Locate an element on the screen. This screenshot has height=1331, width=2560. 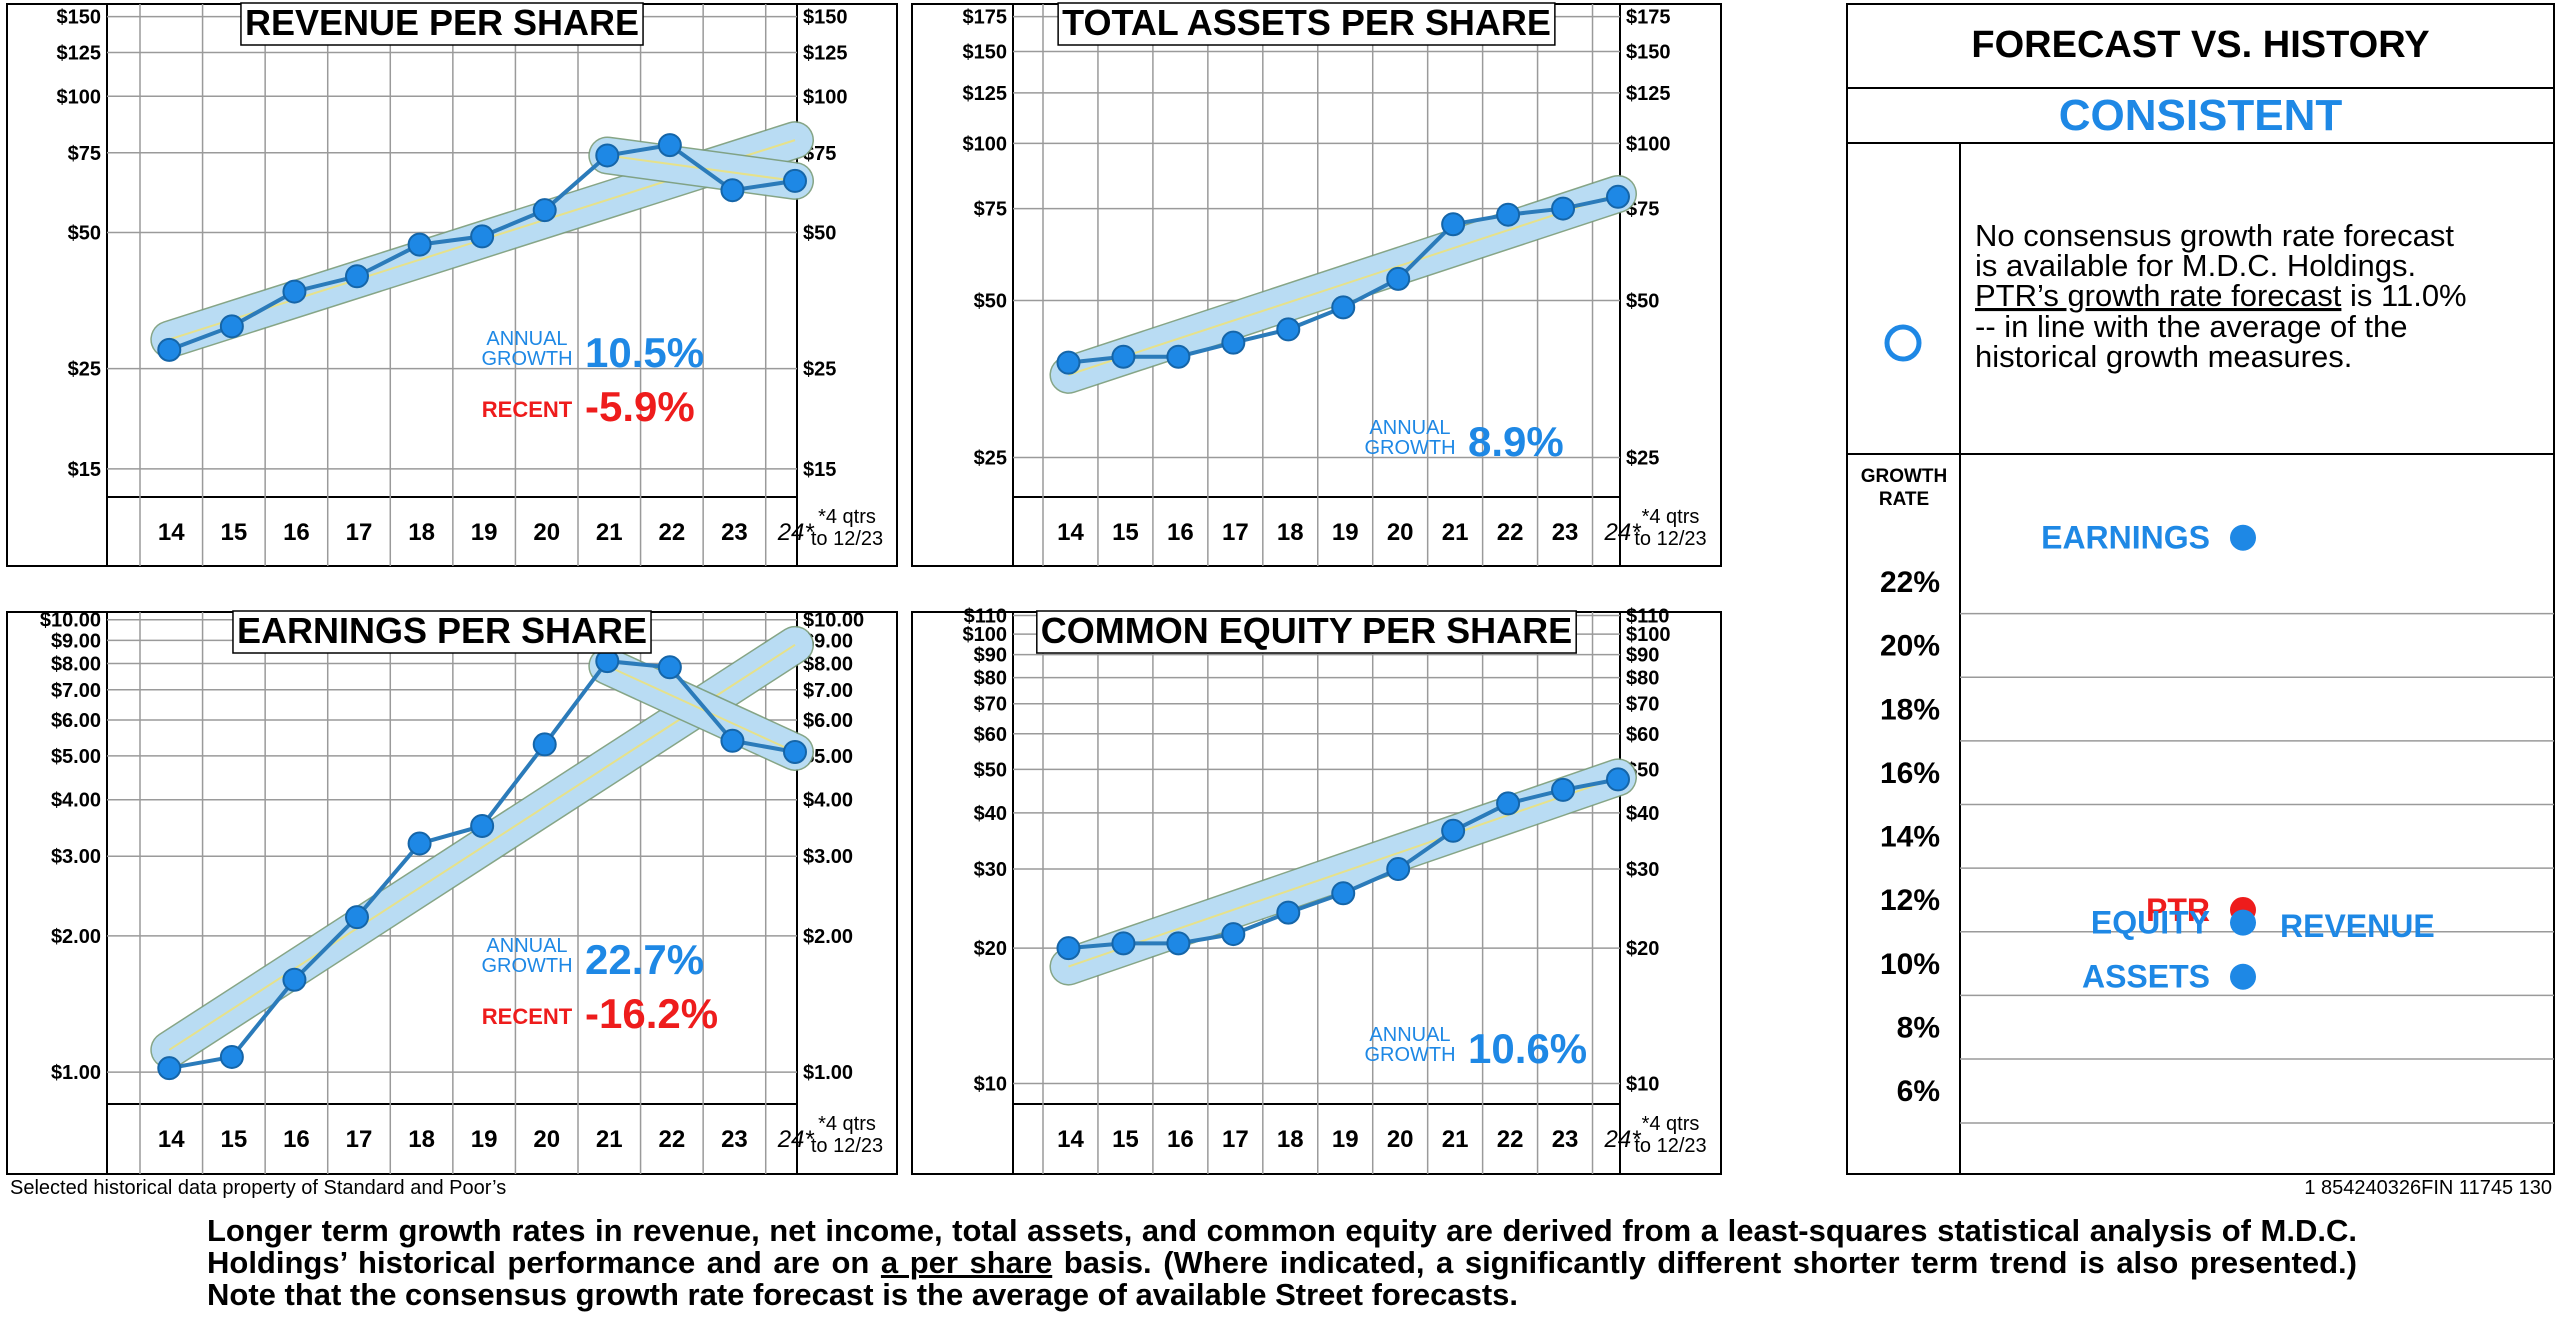
y-tick-label-right: $25 is located at coordinates (819, 370).